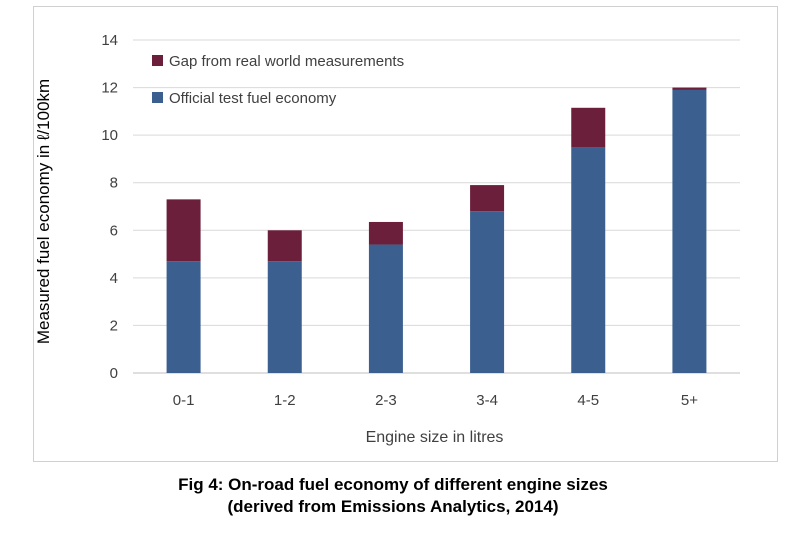 This screenshot has width=786, height=539. Describe the element at coordinates (184, 400) in the screenshot. I see `x-tick-label: 0-1` at that location.